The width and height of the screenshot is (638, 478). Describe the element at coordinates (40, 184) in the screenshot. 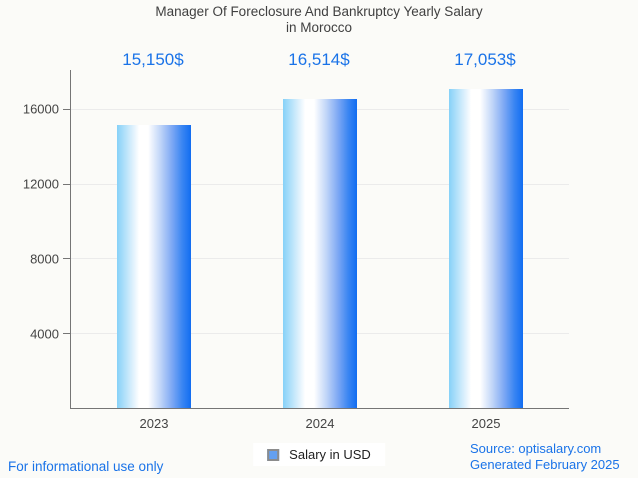

I see `y-tick-label-12000: 12000` at that location.